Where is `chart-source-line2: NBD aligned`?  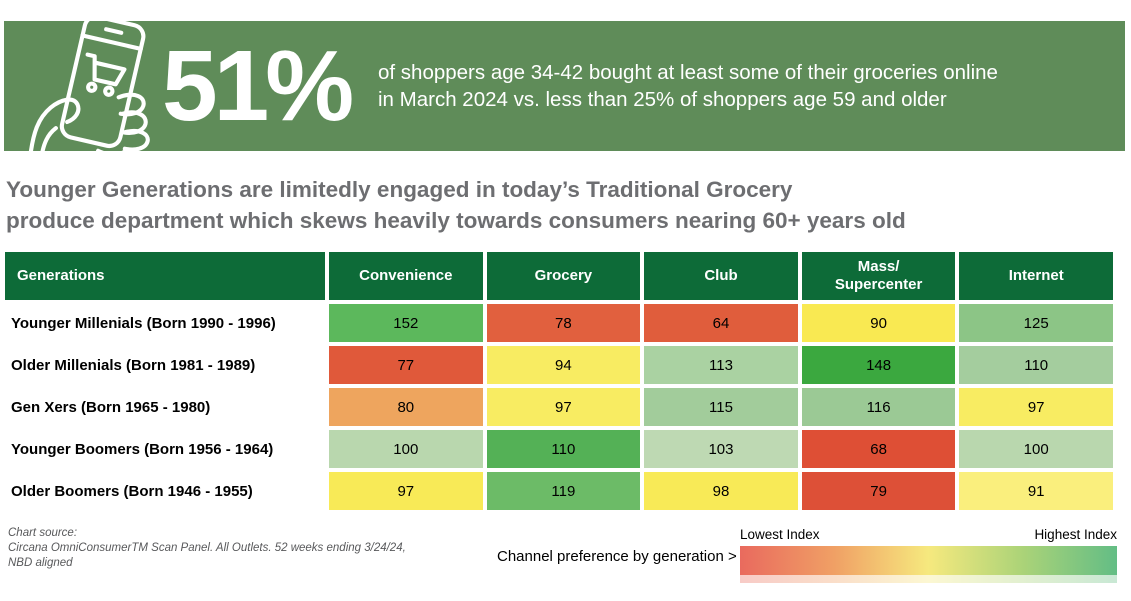 chart-source-line2: NBD aligned is located at coordinates (40, 563).